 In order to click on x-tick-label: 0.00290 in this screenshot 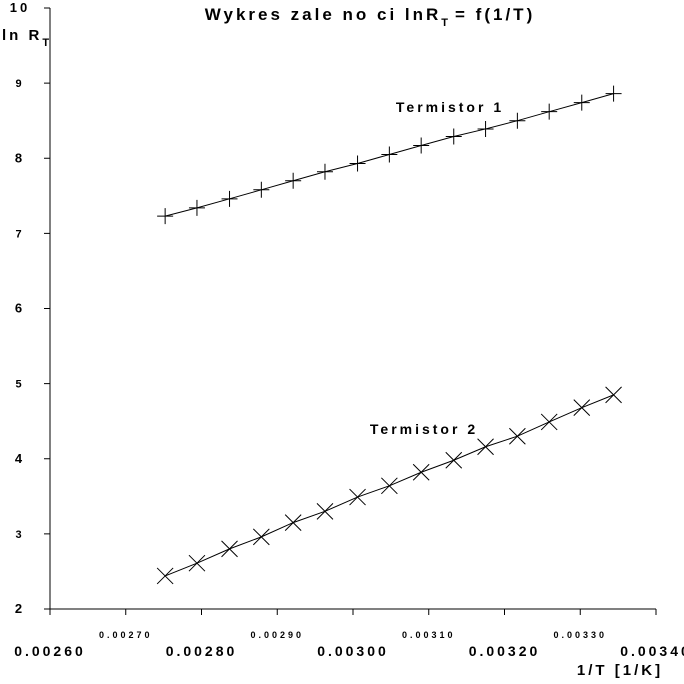, I will do `click(277, 635)`.